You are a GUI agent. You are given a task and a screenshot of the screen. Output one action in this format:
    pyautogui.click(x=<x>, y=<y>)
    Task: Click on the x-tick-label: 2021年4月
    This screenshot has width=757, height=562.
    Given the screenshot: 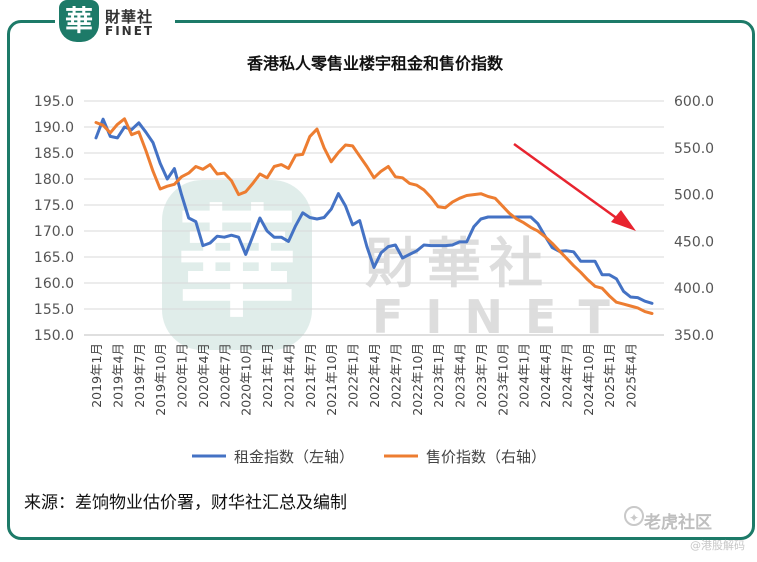 What is the action you would take?
    pyautogui.click(x=288, y=375)
    